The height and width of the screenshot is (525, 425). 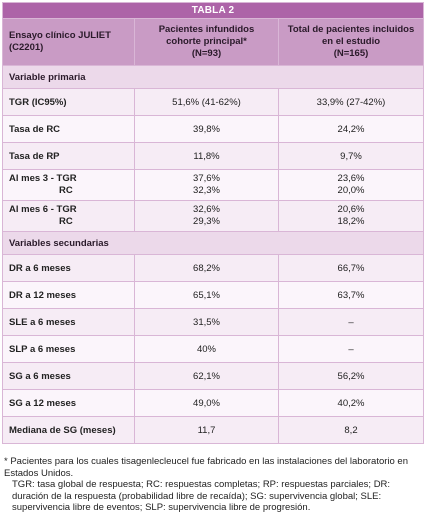 What do you see at coordinates (68, 102) in the screenshot?
I see `row-label: TGR (IC95%)` at bounding box center [68, 102].